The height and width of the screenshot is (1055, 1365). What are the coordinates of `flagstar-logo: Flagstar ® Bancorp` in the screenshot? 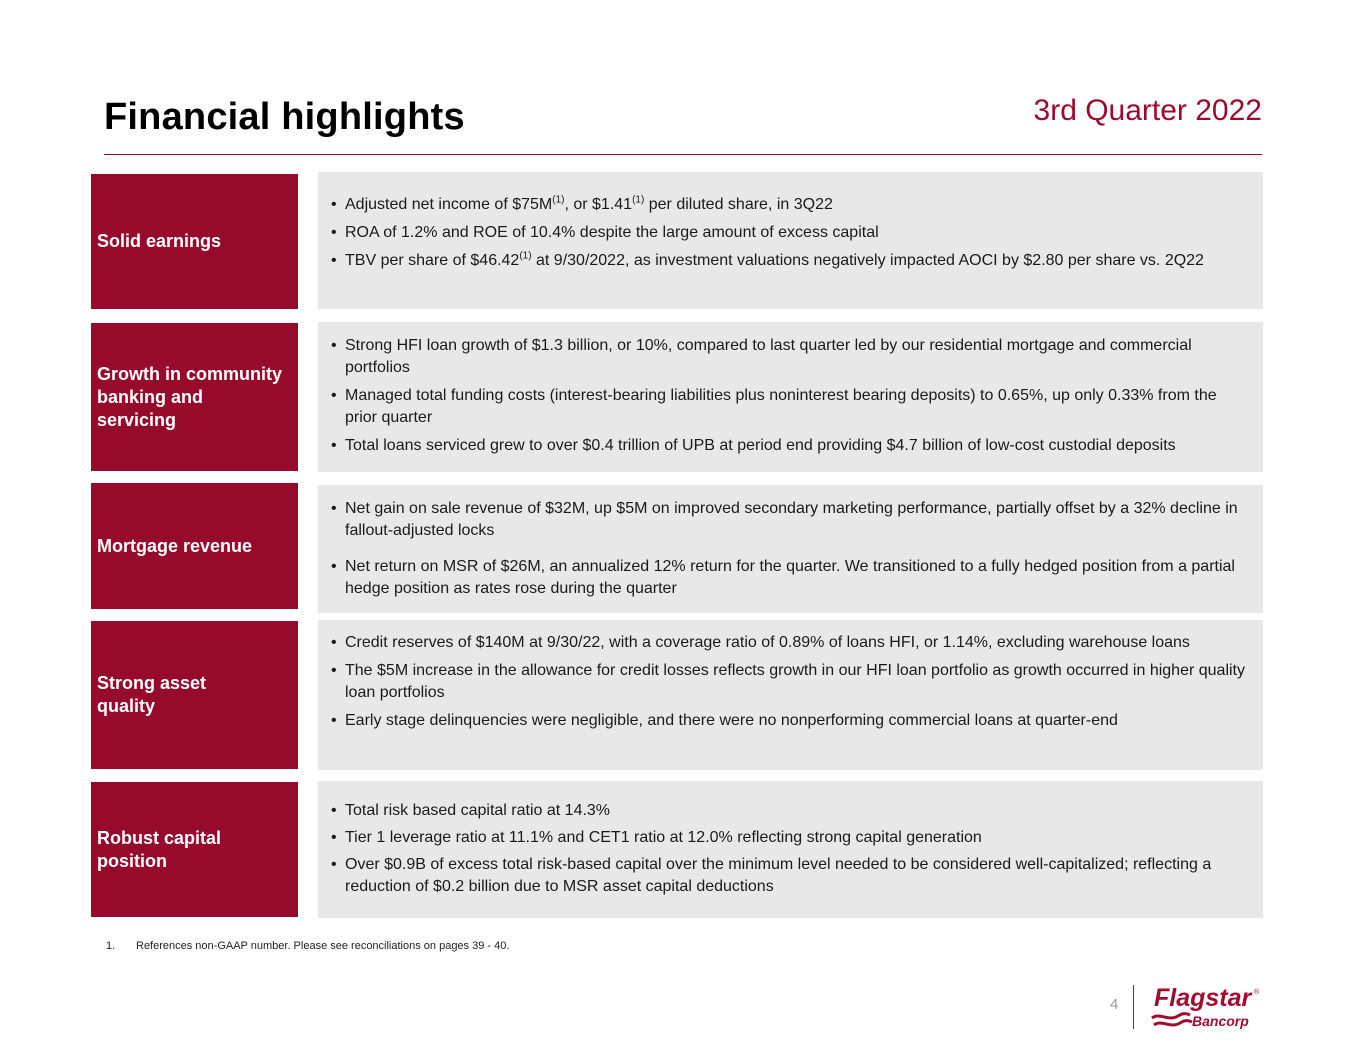 It's located at (1205, 1006).